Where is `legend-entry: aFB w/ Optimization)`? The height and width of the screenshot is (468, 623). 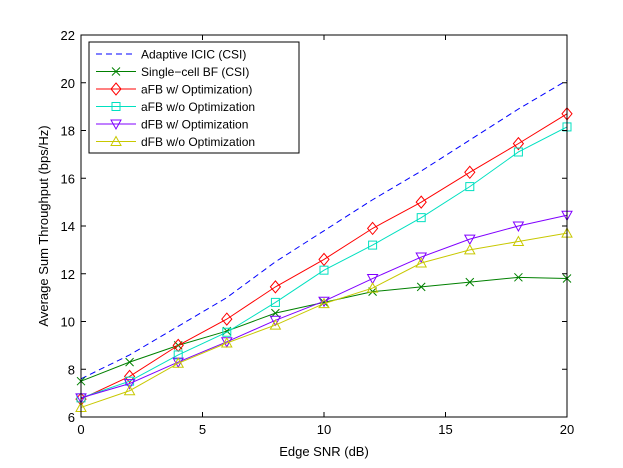
legend-entry: aFB w/ Optimization) is located at coordinates (174, 89).